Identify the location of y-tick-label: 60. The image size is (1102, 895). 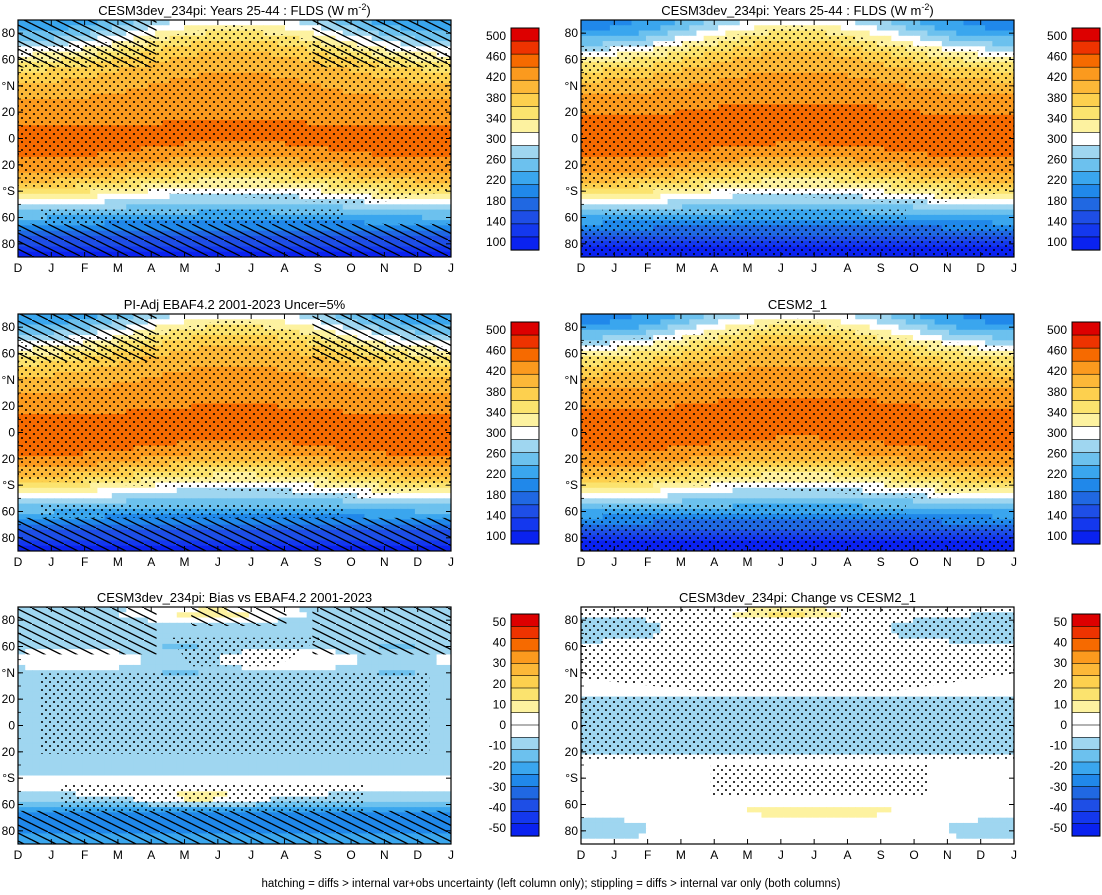
(9, 60).